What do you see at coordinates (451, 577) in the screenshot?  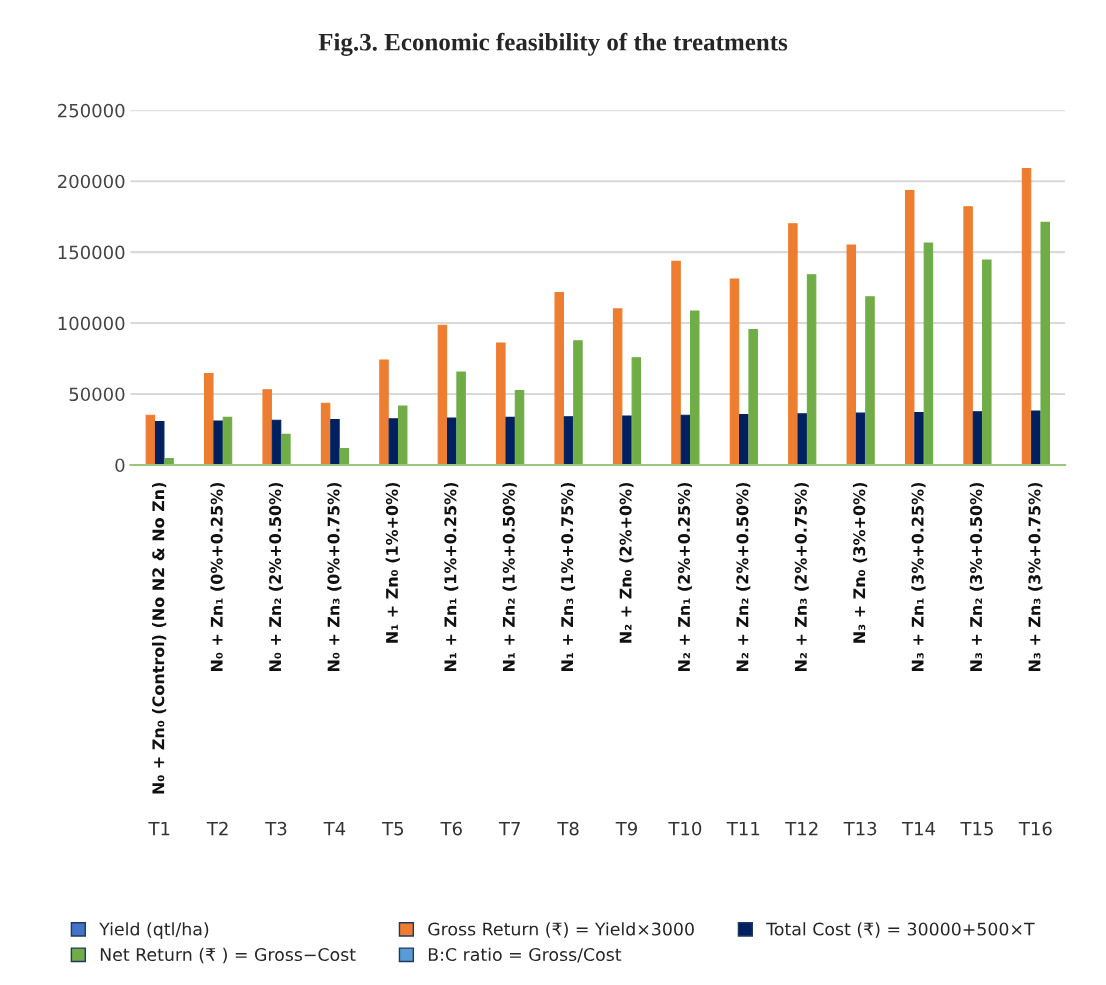 I see `x-tick-label: N₁ + Zn₁ (1%+0.25%)` at bounding box center [451, 577].